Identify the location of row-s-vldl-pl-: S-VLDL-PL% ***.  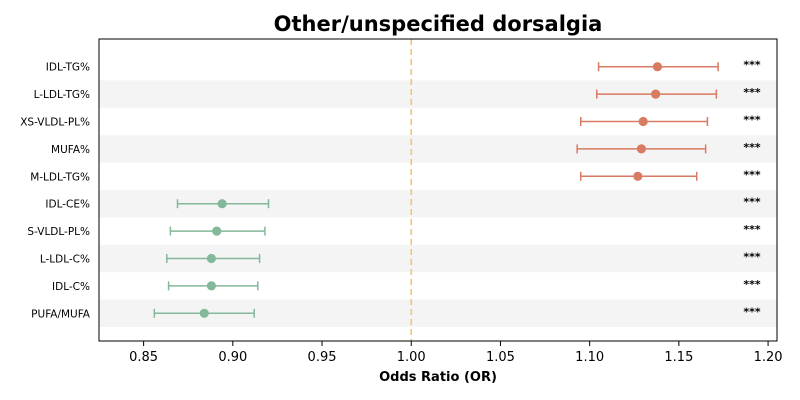
(393, 230).